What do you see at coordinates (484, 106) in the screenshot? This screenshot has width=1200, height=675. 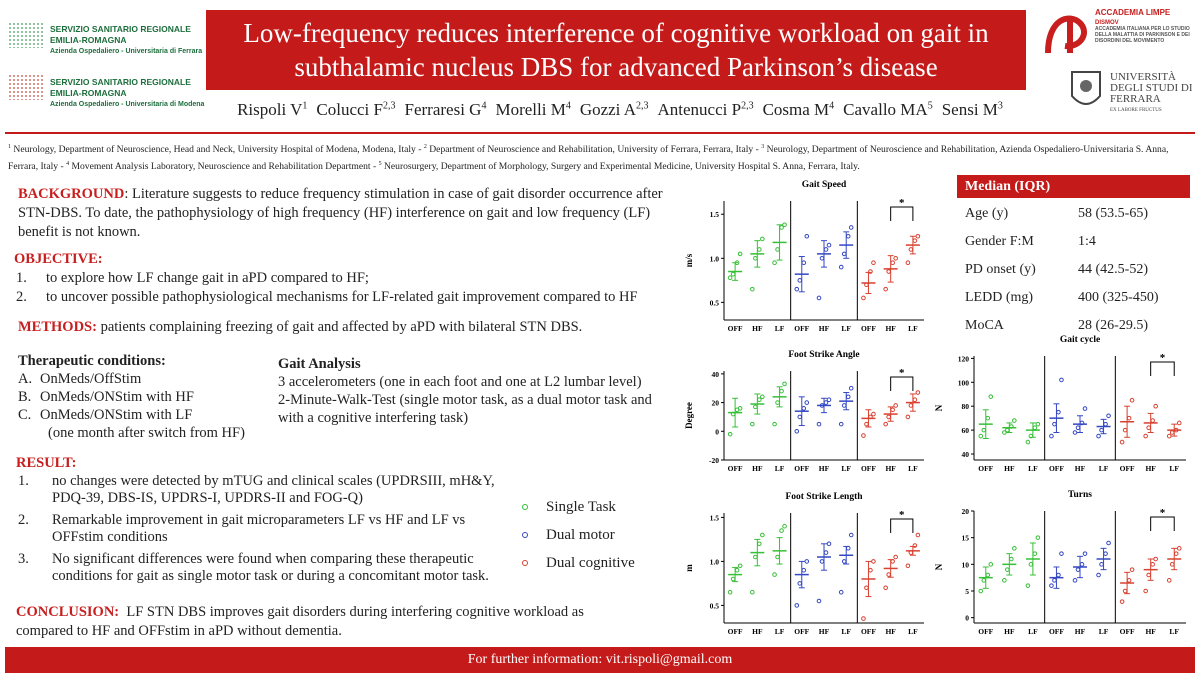 I see `author-affiliation: 4` at bounding box center [484, 106].